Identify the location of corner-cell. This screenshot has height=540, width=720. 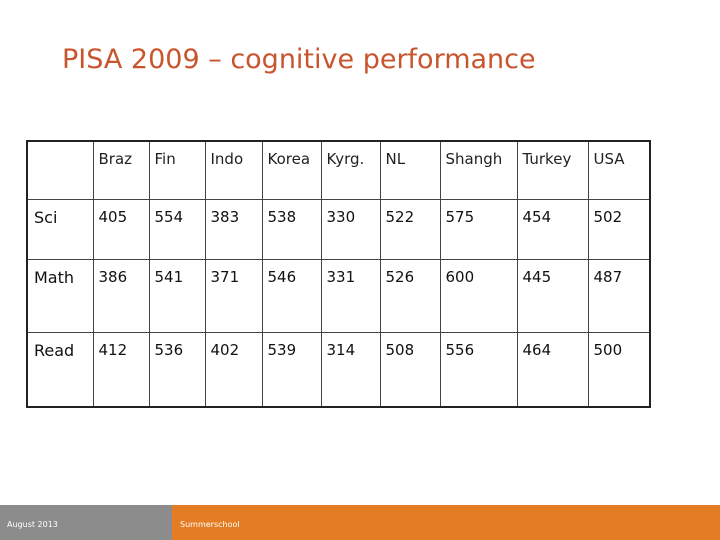
(60, 170).